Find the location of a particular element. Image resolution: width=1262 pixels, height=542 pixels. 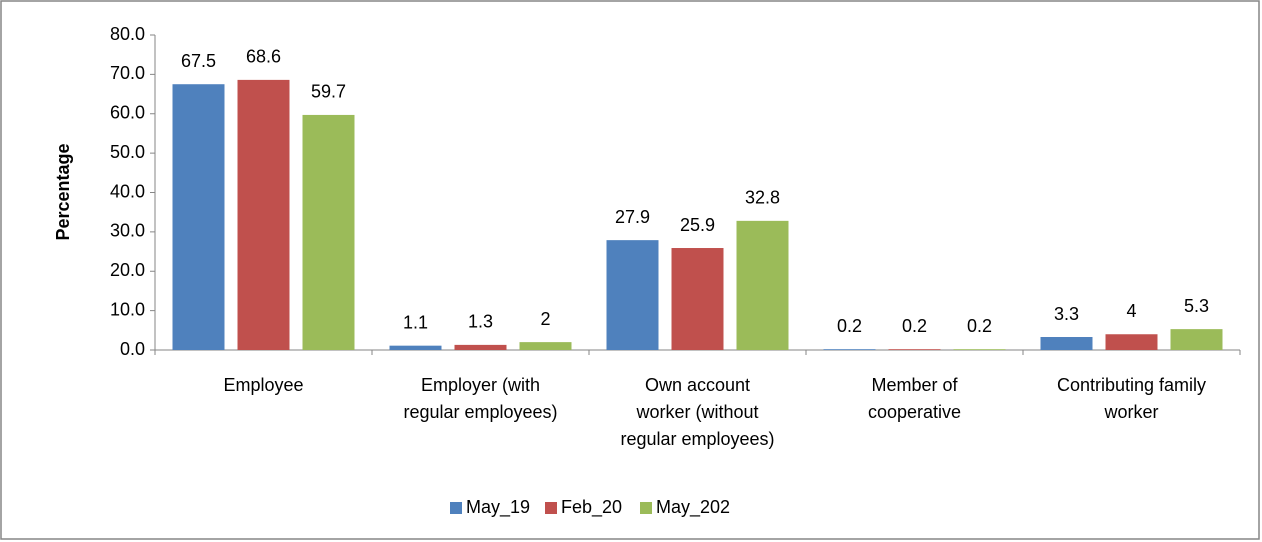

data-label: 25.9 is located at coordinates (697, 225).